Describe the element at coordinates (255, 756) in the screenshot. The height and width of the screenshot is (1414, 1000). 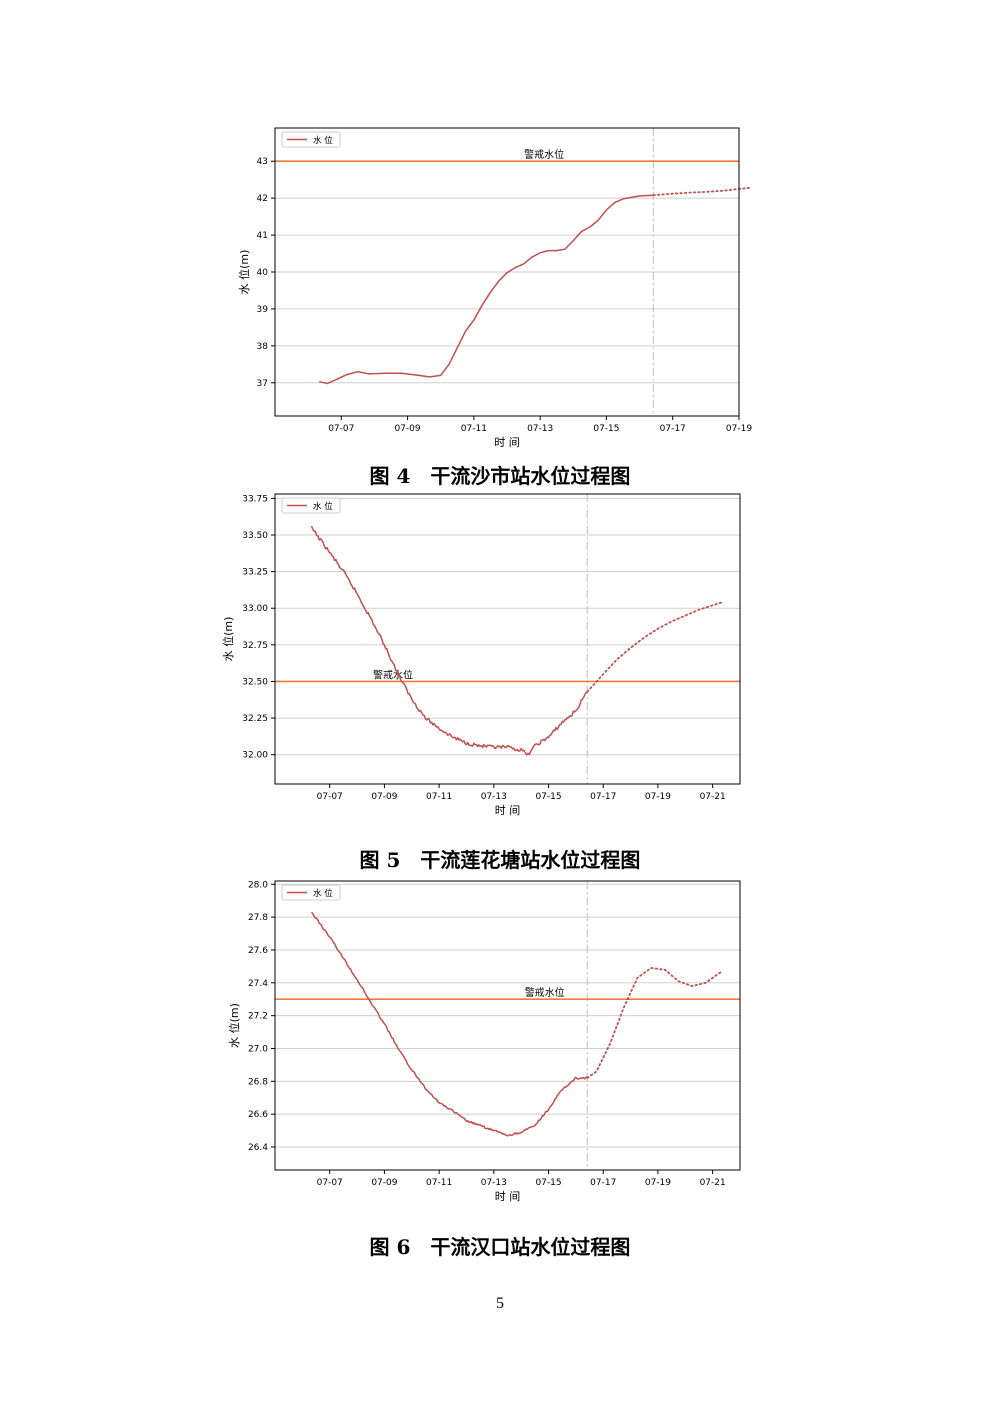
I see `y-tick-label: 32.00` at that location.